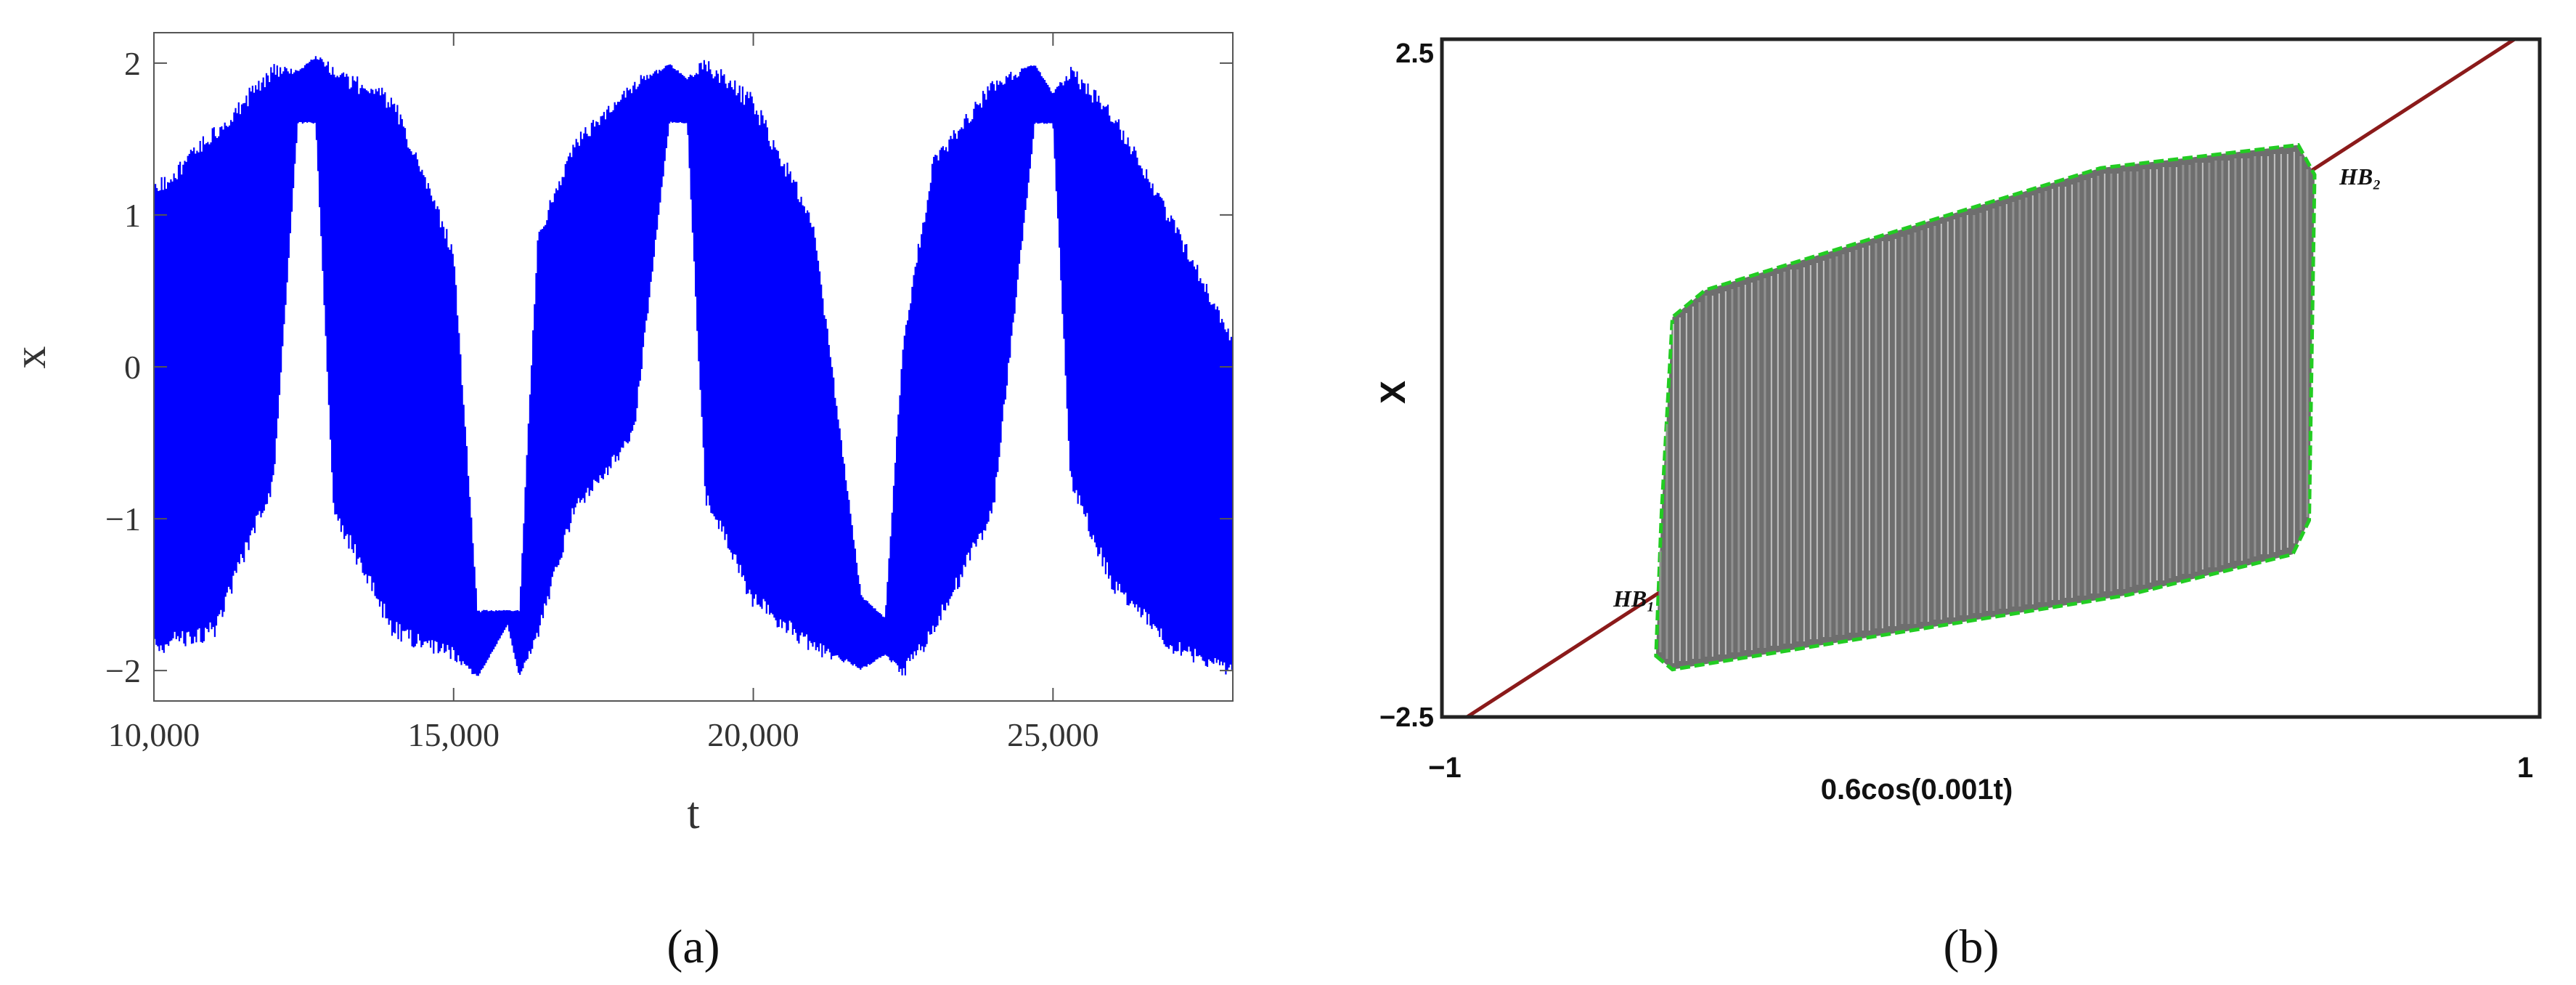 The width and height of the screenshot is (2576, 985). Describe the element at coordinates (1972, 947) in the screenshot. I see `panel-label-b: (b)` at that location.